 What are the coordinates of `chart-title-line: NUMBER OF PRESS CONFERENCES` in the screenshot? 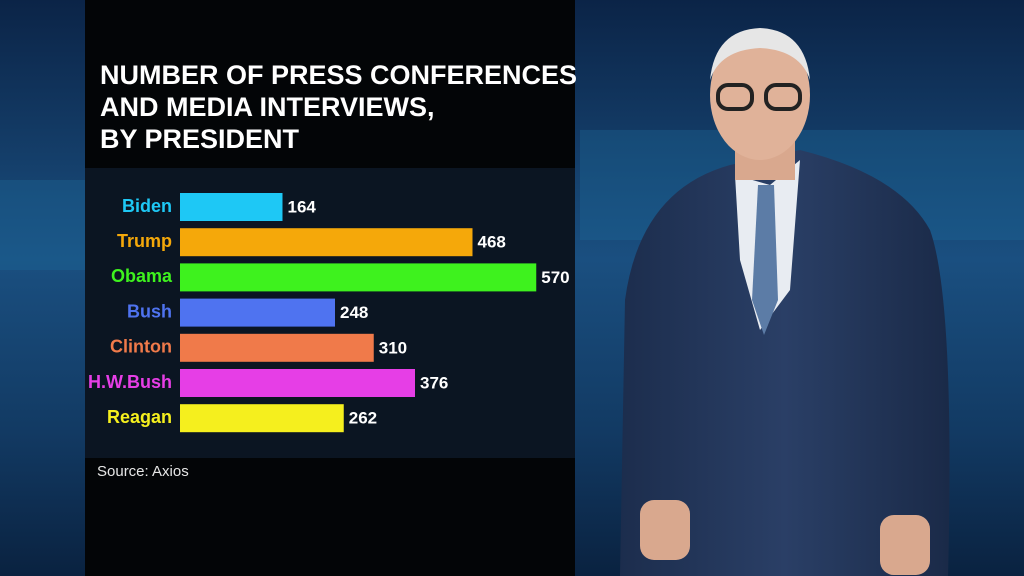 It's located at (338, 75).